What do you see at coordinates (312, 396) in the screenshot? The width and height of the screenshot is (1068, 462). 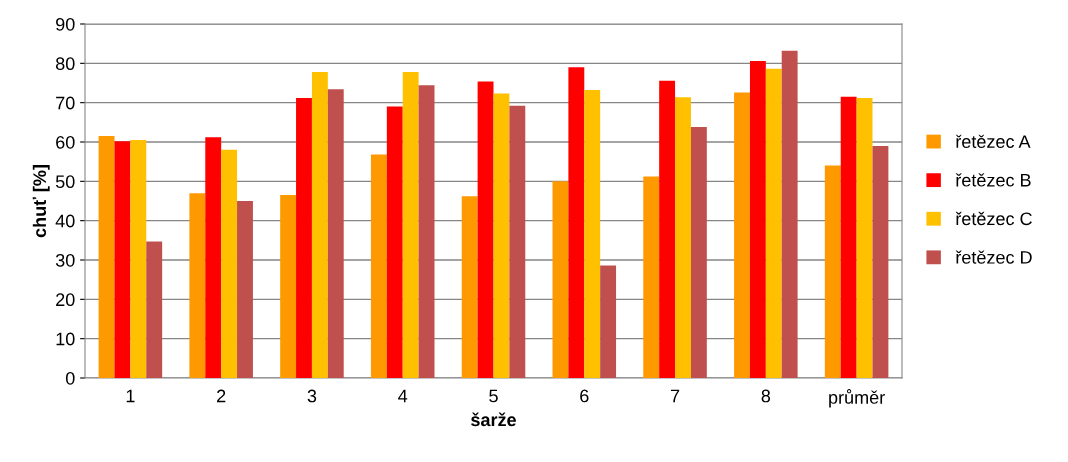 I see `x-tick-label: 3` at bounding box center [312, 396].